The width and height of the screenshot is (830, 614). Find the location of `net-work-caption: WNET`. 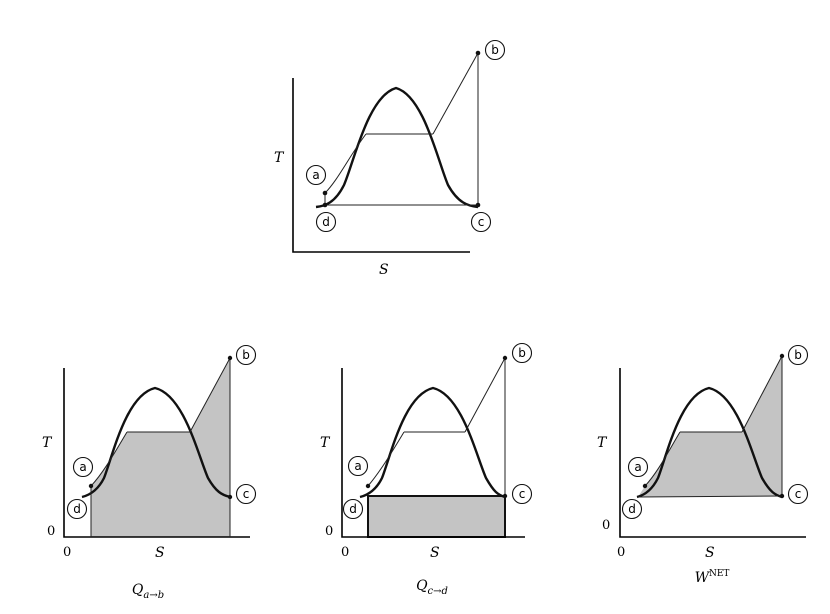

net-work-caption: WNET is located at coordinates (712, 577).